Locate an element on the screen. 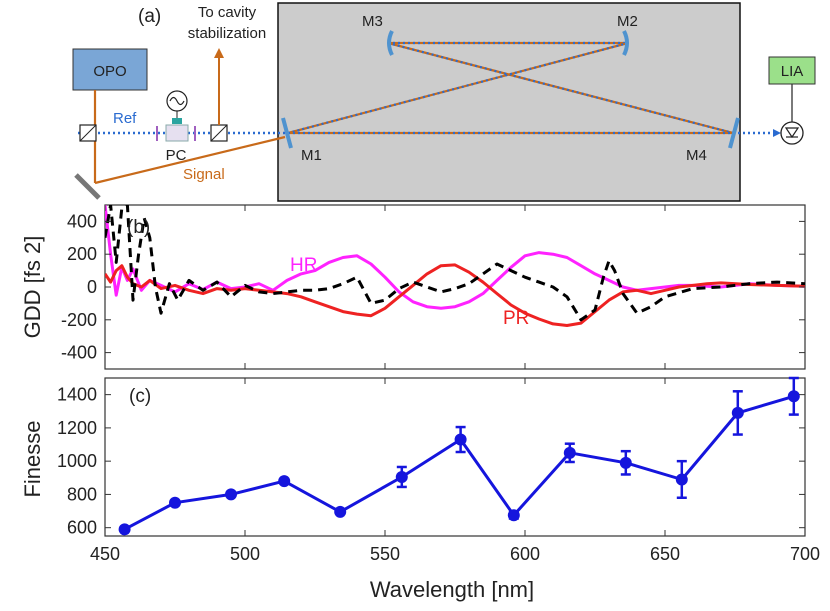  mirror-label-m3: M3 is located at coordinates (372, 21).